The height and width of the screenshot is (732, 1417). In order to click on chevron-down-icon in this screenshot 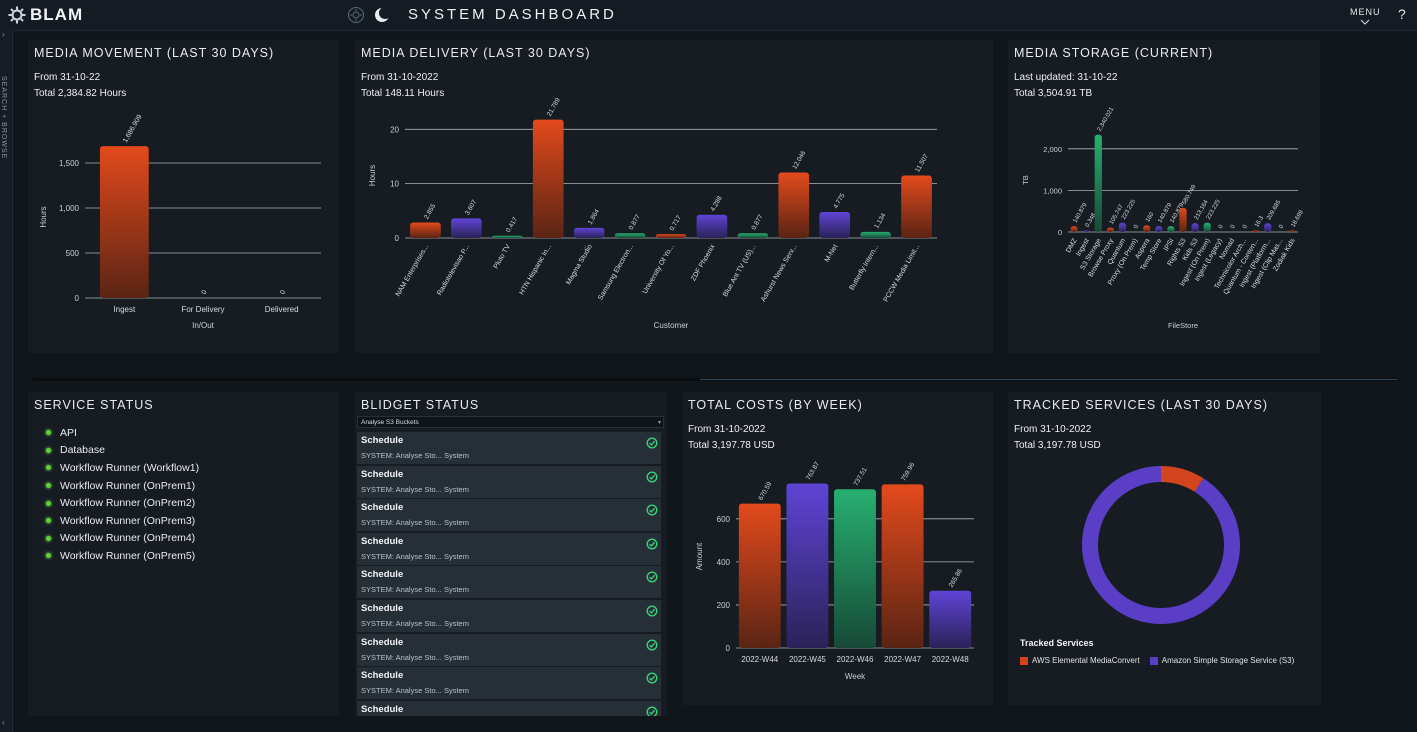, I will do `click(1365, 22)`.